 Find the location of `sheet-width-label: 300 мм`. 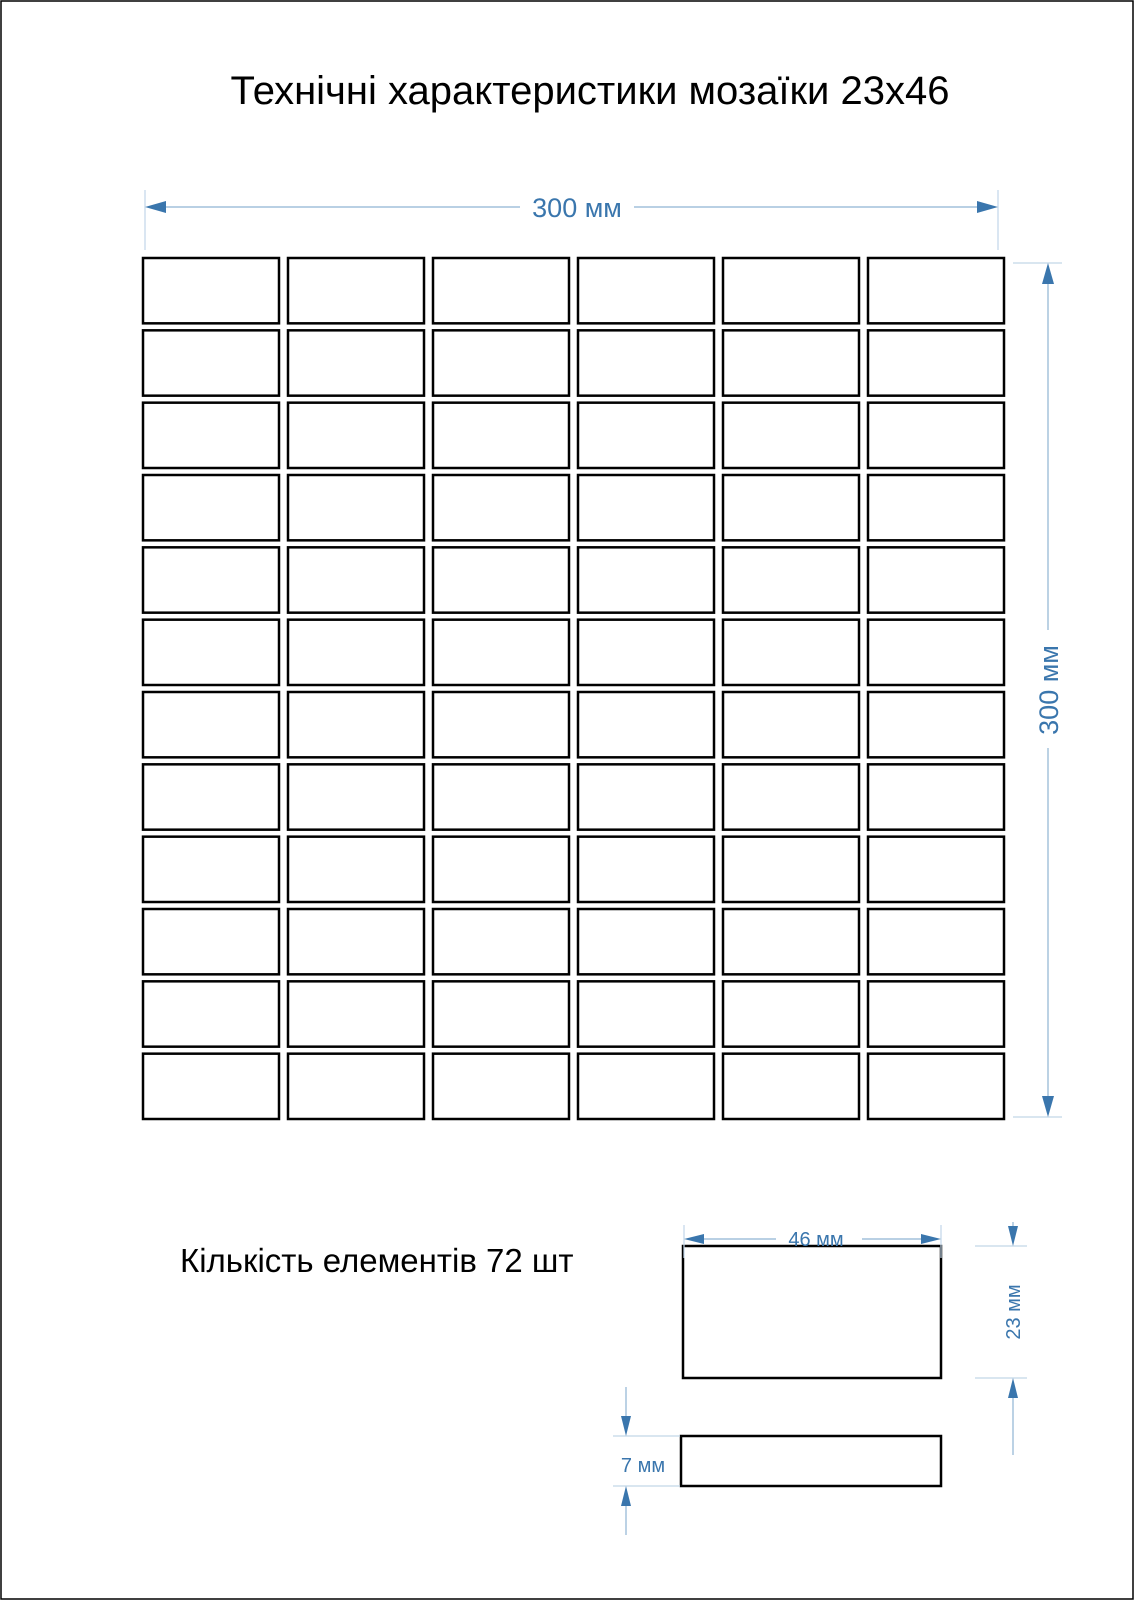

sheet-width-label: 300 мм is located at coordinates (577, 208).